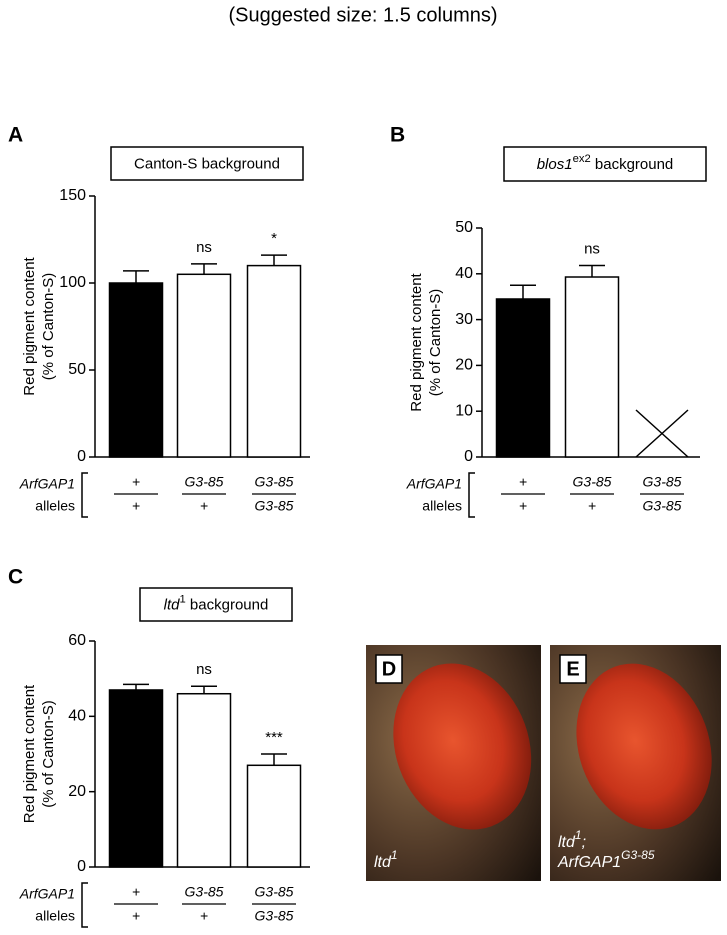  I want to click on photo-caption: ArfGAP1G3-85, so click(606, 859).